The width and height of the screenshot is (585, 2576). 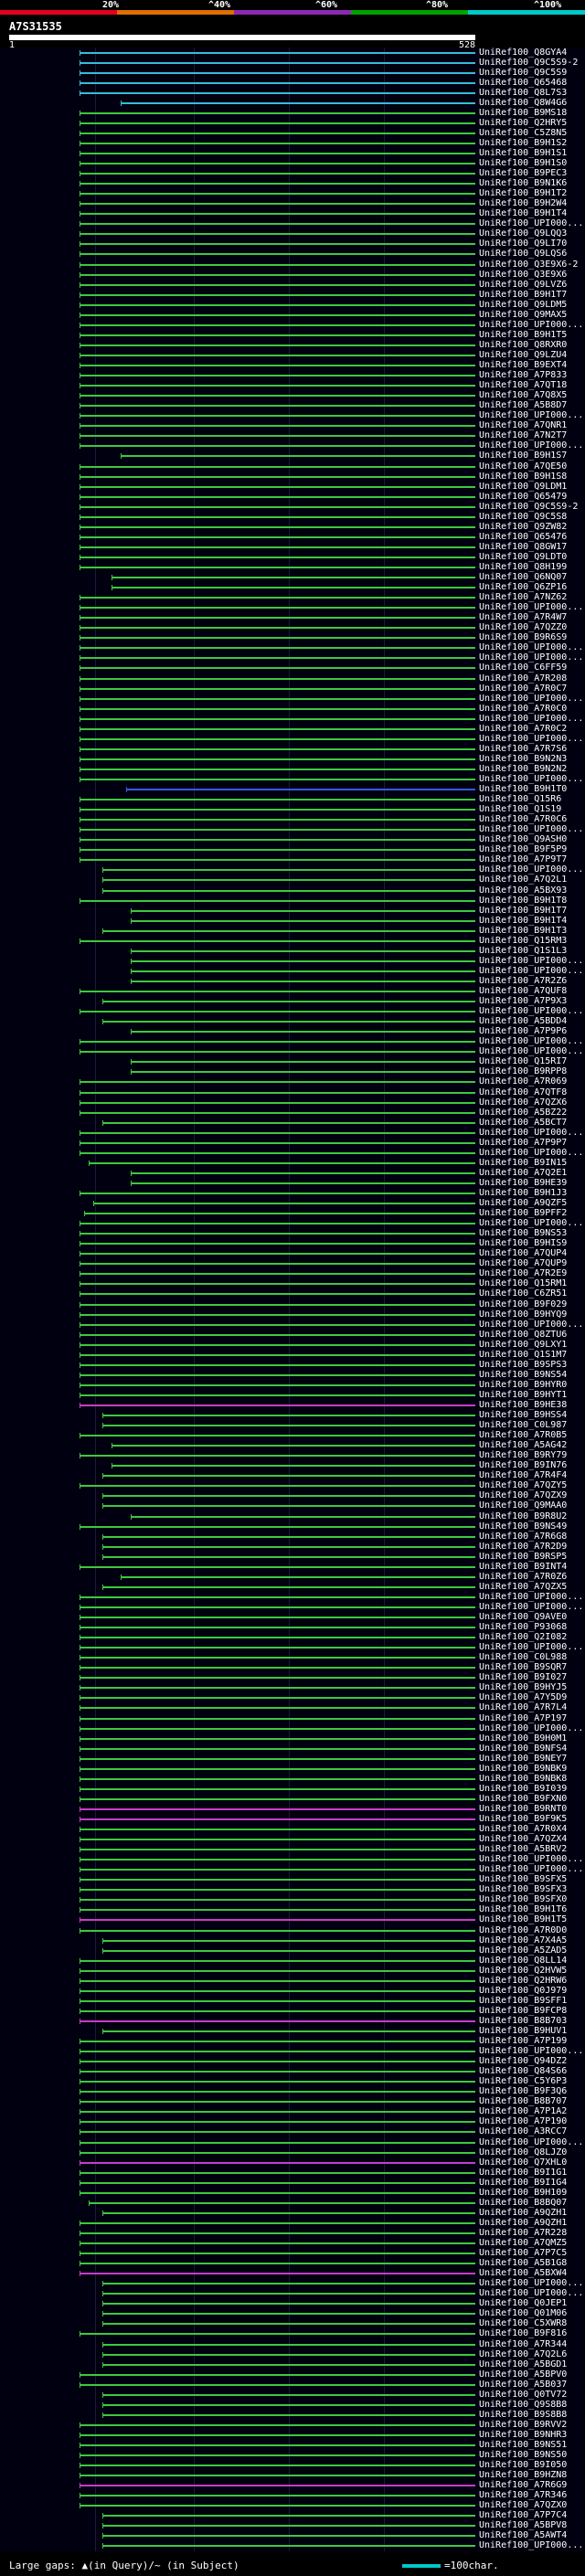 What do you see at coordinates (523, 233) in the screenshot?
I see `hit-label: UniRef100_Q9LQQ3` at bounding box center [523, 233].